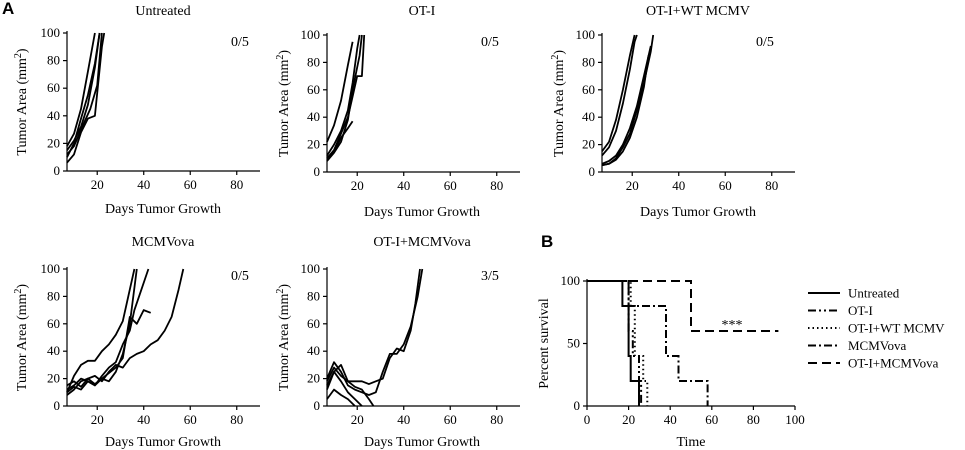 The image size is (965, 450). Describe the element at coordinates (547, 241) in the screenshot. I see `panel-label-b: B` at that location.